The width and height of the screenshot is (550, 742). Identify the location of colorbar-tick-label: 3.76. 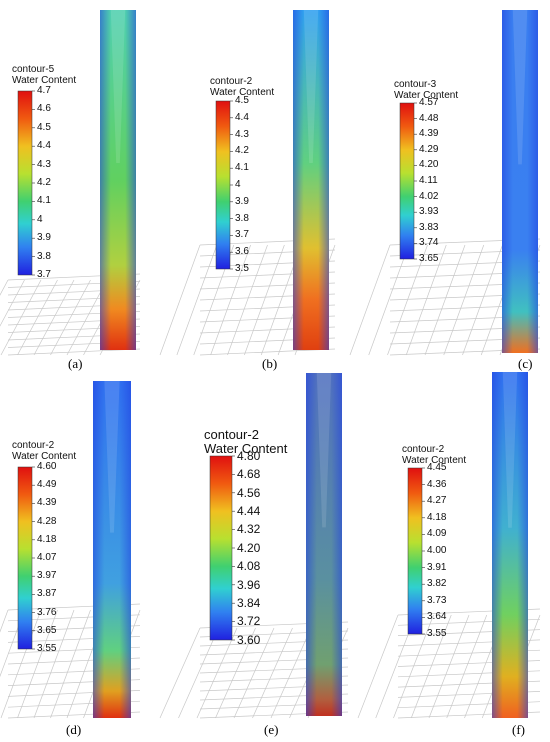
(47, 612).